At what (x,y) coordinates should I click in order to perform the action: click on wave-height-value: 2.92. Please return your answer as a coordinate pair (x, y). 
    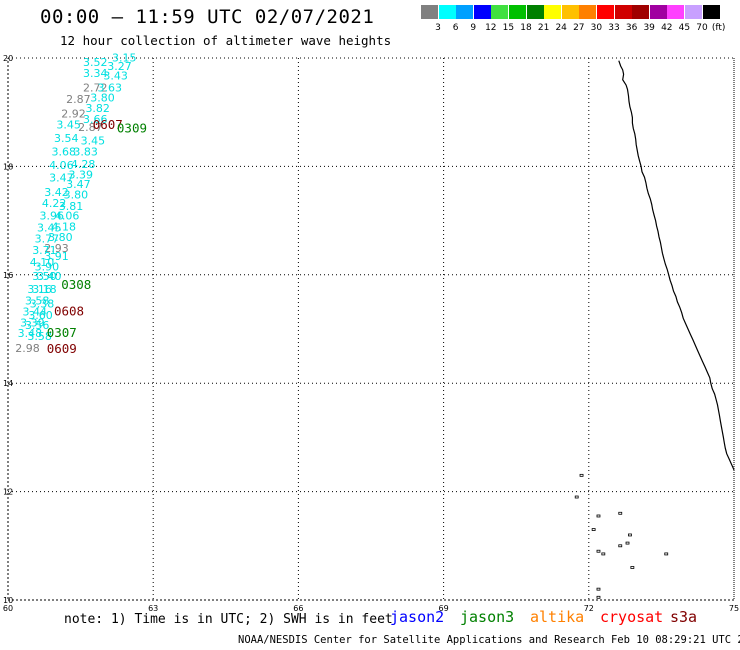
    Looking at the image, I should click on (73, 114).